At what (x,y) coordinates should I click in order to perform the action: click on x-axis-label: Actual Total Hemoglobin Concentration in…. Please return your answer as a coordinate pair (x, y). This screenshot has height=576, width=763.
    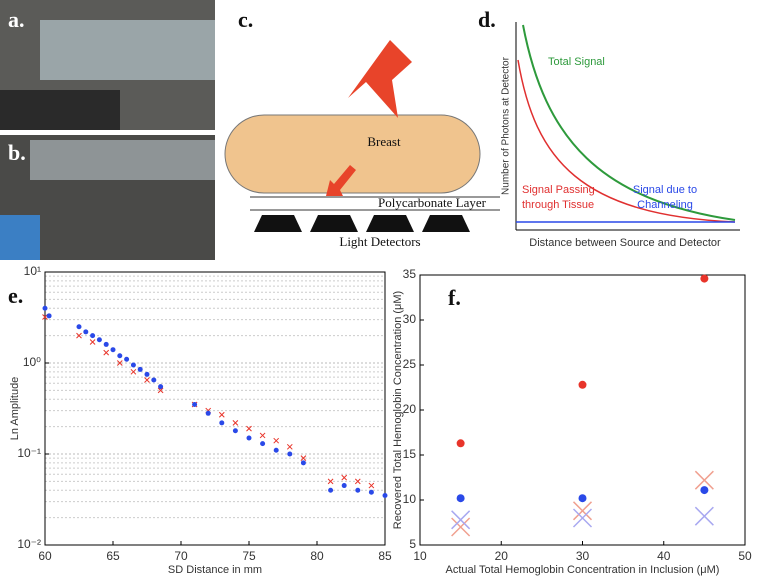
    Looking at the image, I should click on (583, 570).